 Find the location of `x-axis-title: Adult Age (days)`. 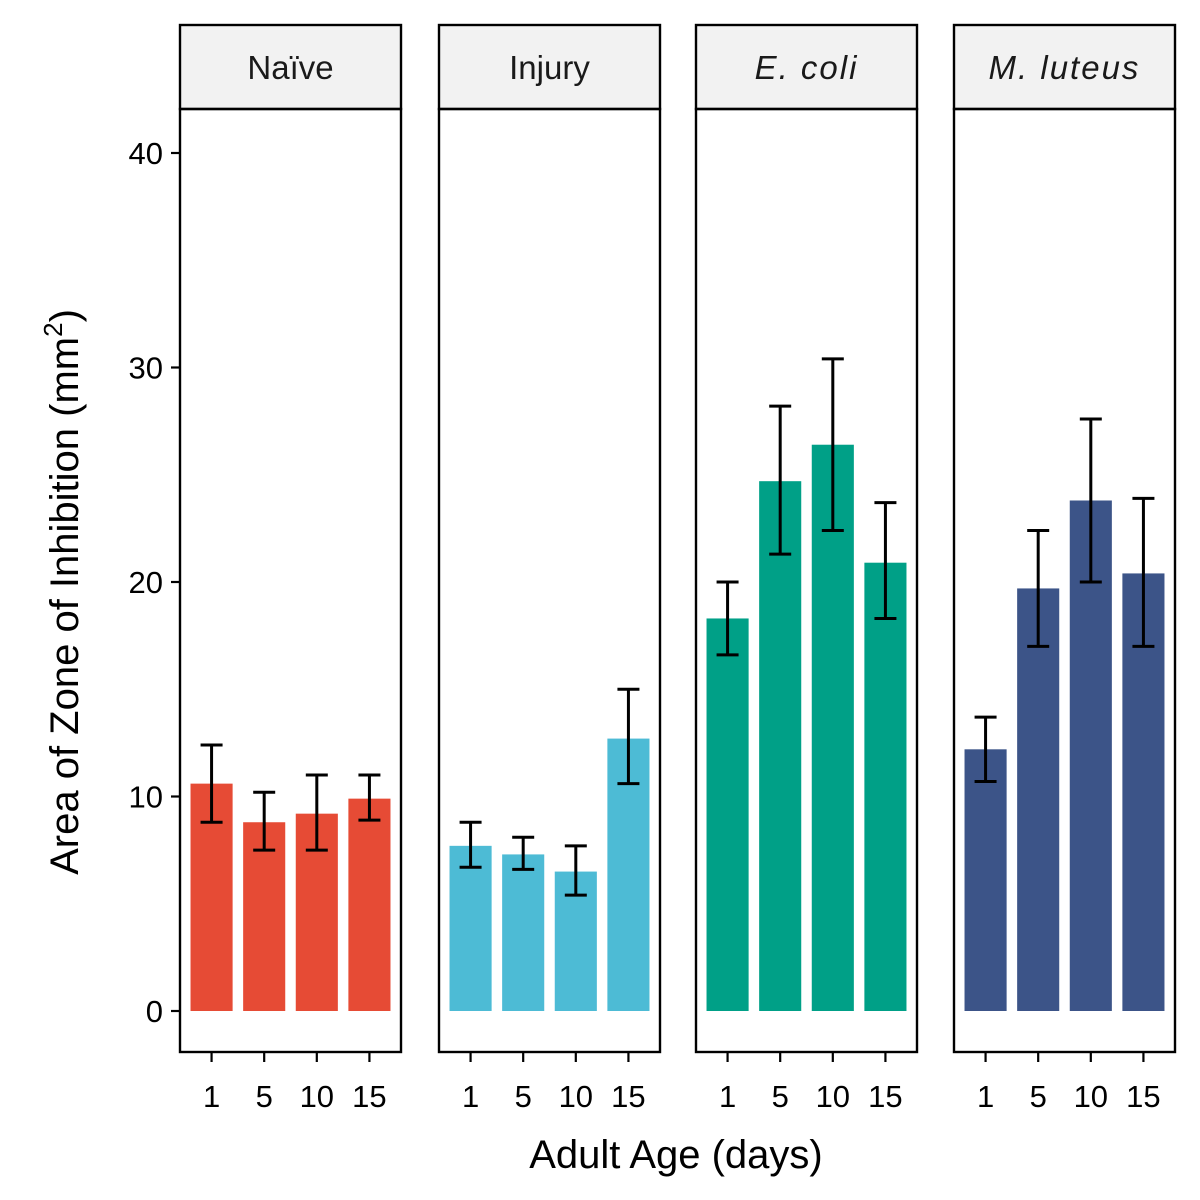

x-axis-title: Adult Age (days) is located at coordinates (676, 1155).